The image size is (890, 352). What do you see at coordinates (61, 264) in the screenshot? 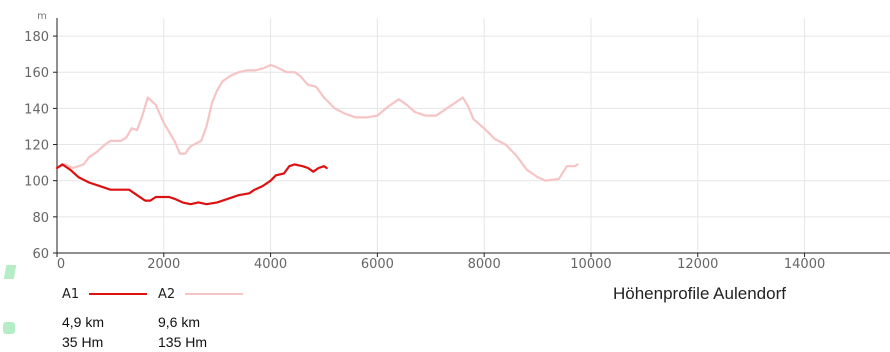
I see `x-tick-label: 0` at bounding box center [61, 264].